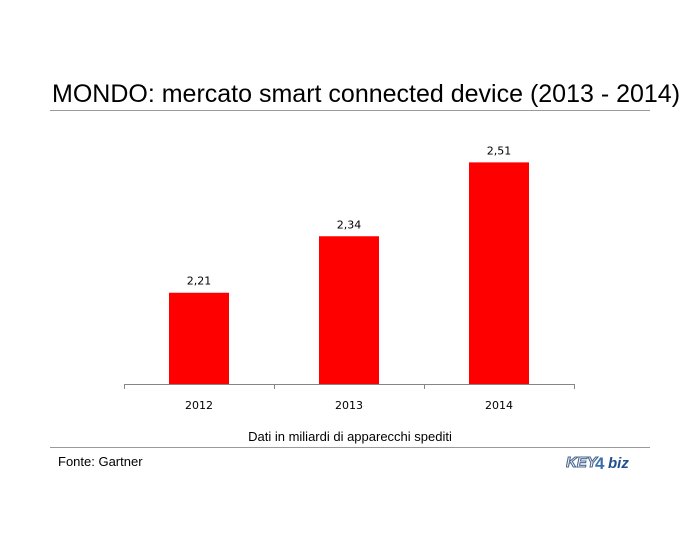 The image size is (700, 550). Describe the element at coordinates (499, 405) in the screenshot. I see `x-tick-label-2014: 2014` at that location.